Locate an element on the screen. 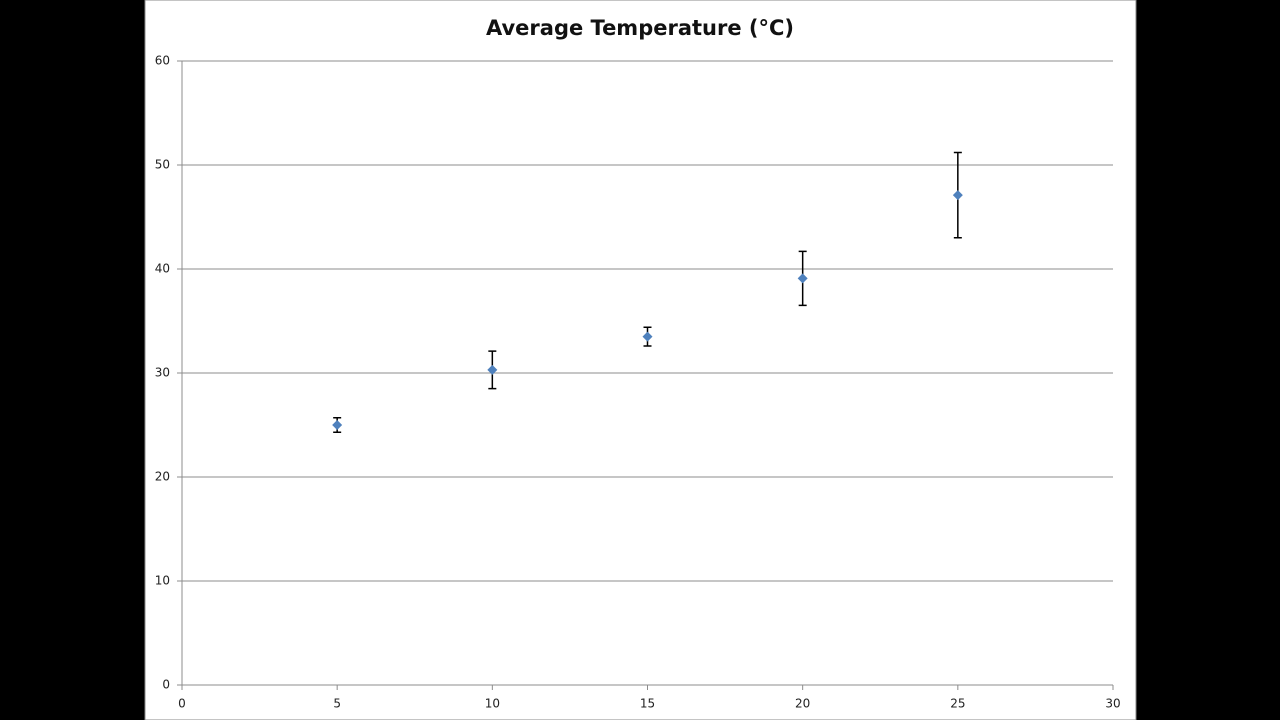  x-tick-label: 10 is located at coordinates (492, 704).